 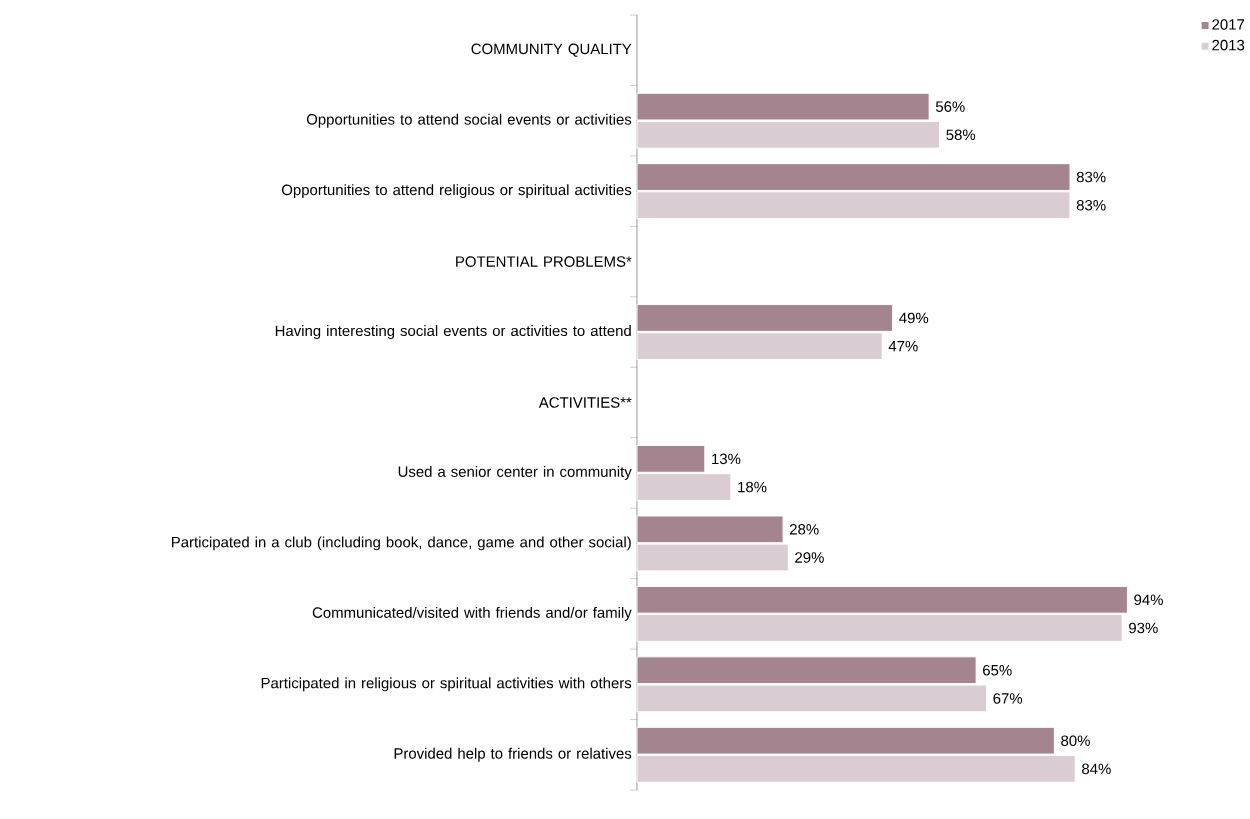 I want to click on data-label: 80%, so click(x=1075, y=740).